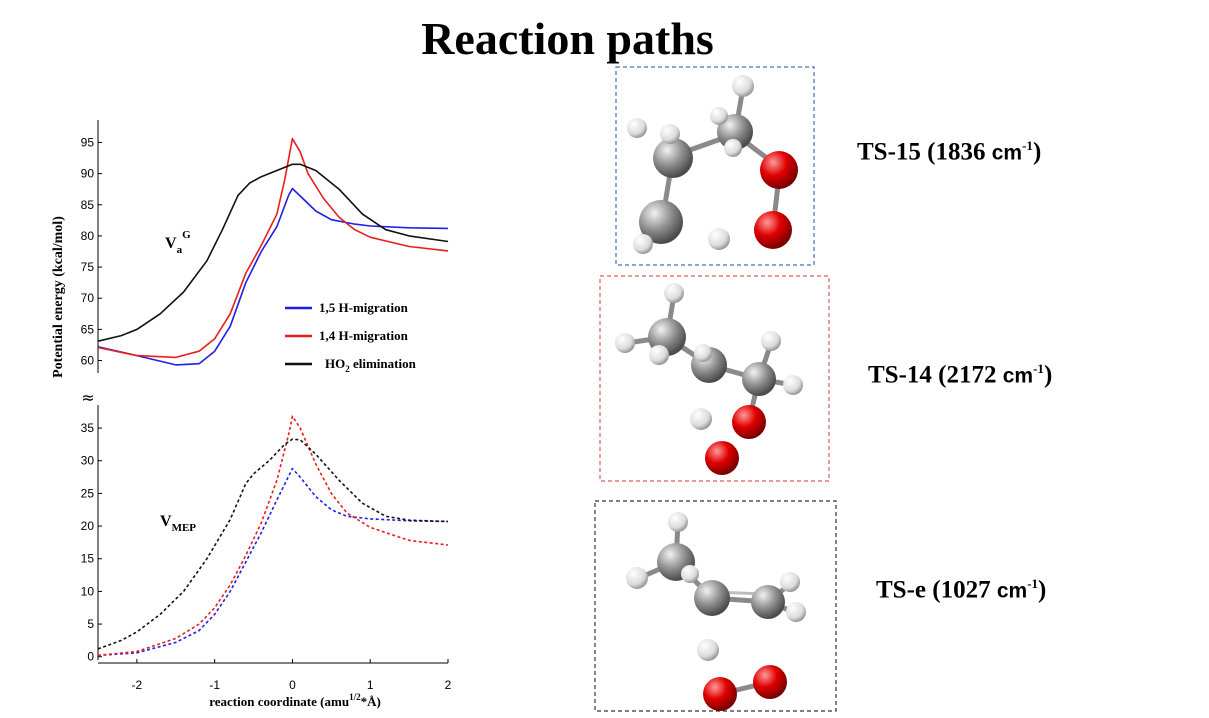 The image size is (1209, 718). Describe the element at coordinates (364, 335) in the screenshot. I see `legend-entry-2: 1,4 H-migration` at that location.